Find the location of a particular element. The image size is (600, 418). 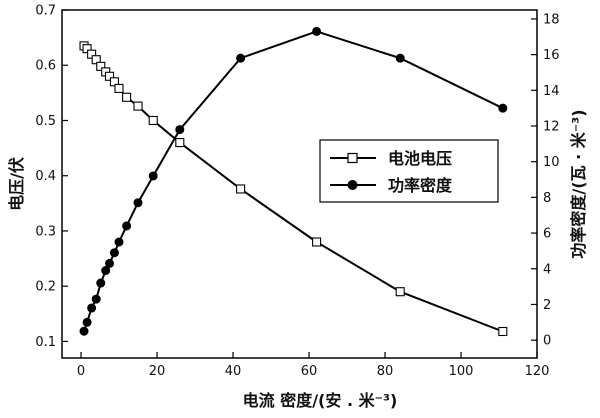

y2-axis-title: 功率密度/(瓦 · 米⁻³) is located at coordinates (578, 183).